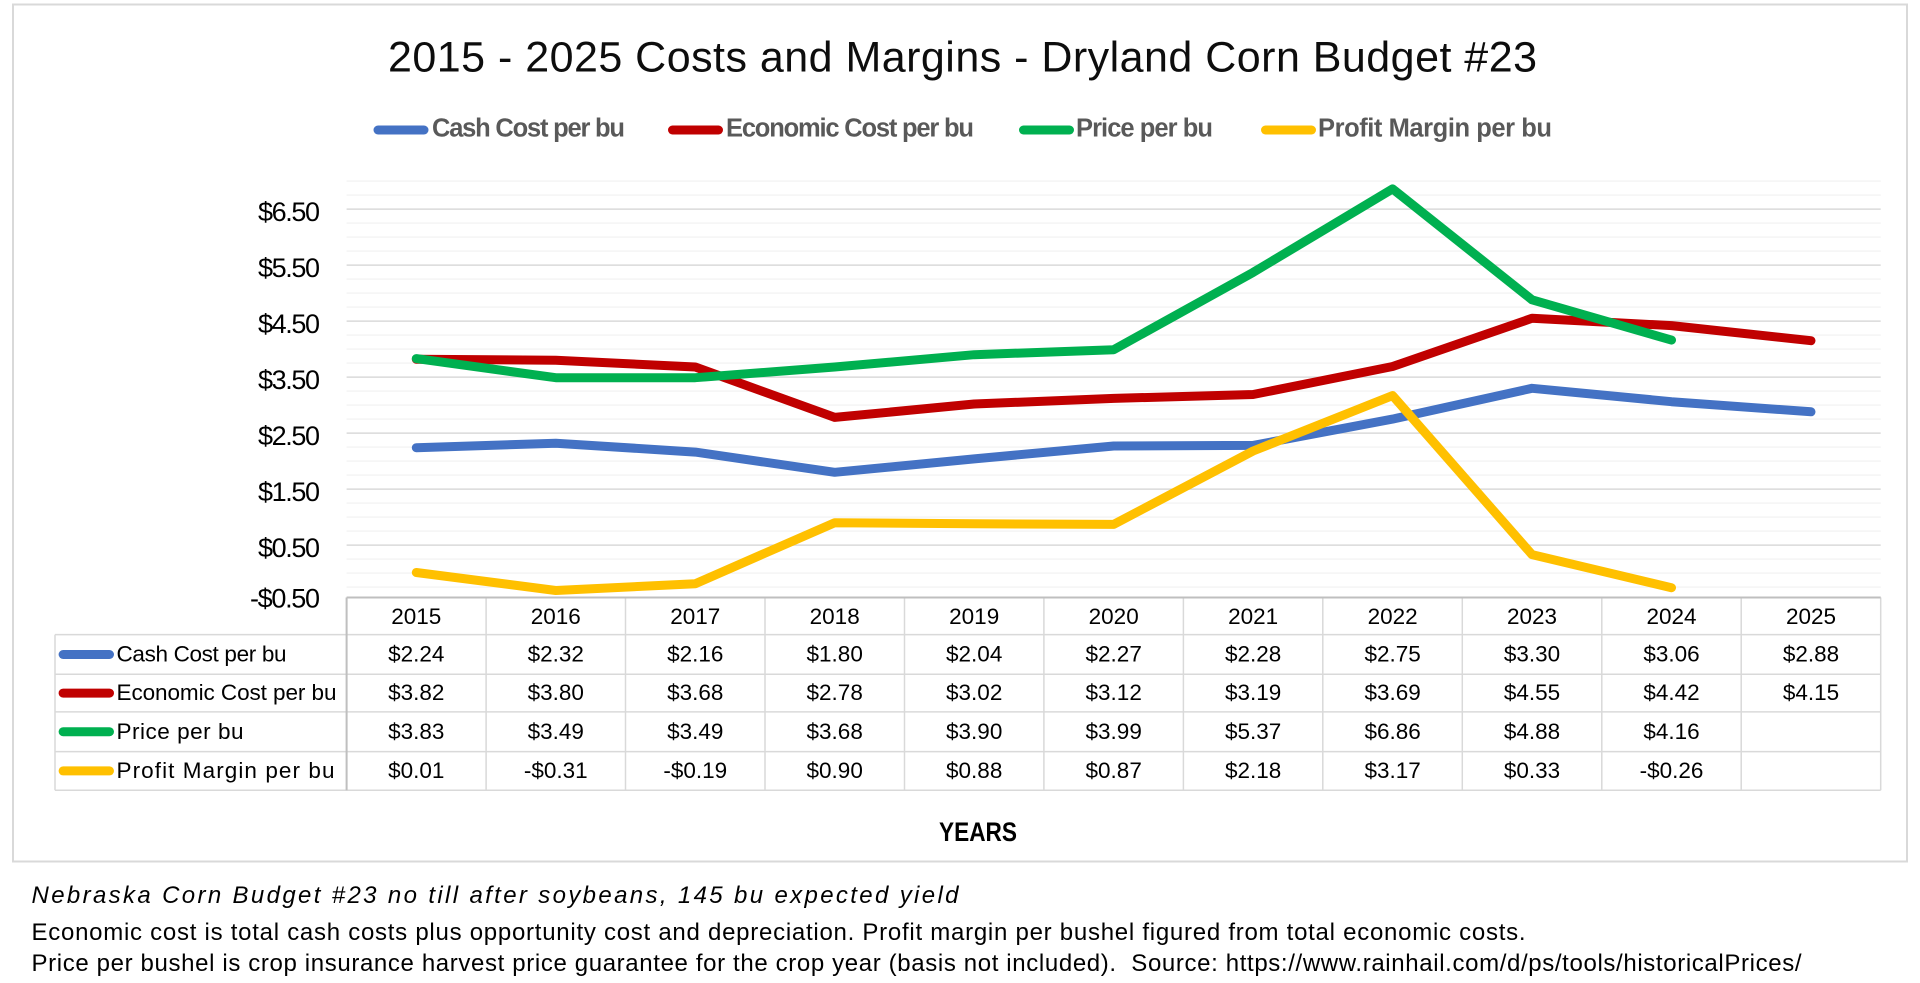 The height and width of the screenshot is (983, 1920). Describe the element at coordinates (289, 436) in the screenshot. I see `svg-text: $2.50` at that location.